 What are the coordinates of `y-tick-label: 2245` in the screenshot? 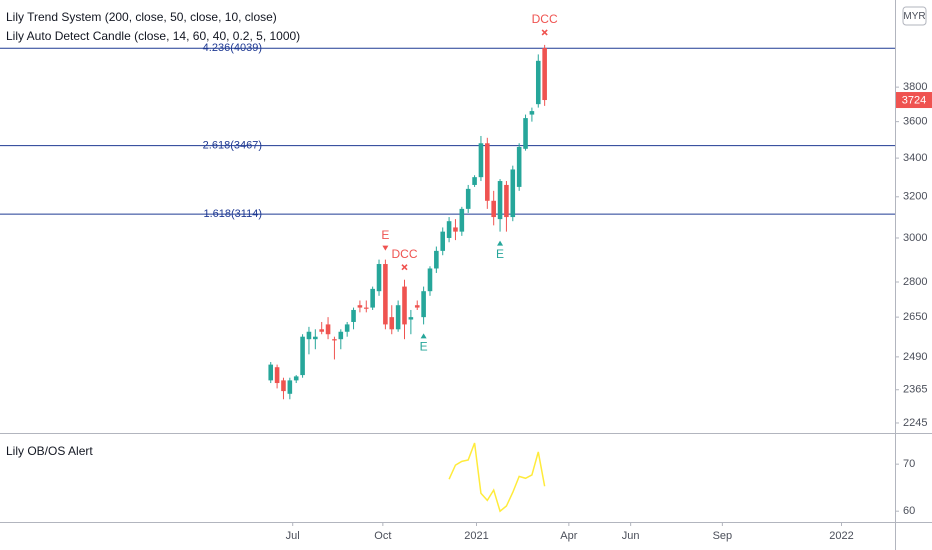 It's located at (915, 423).